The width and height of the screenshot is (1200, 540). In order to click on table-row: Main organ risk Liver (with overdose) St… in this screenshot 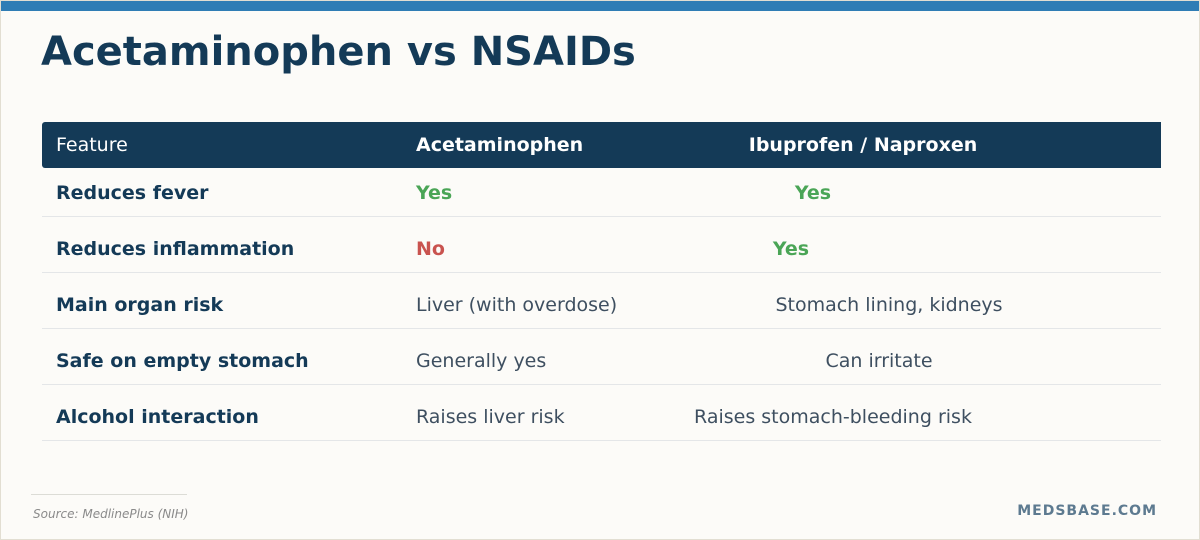, I will do `click(601, 301)`.